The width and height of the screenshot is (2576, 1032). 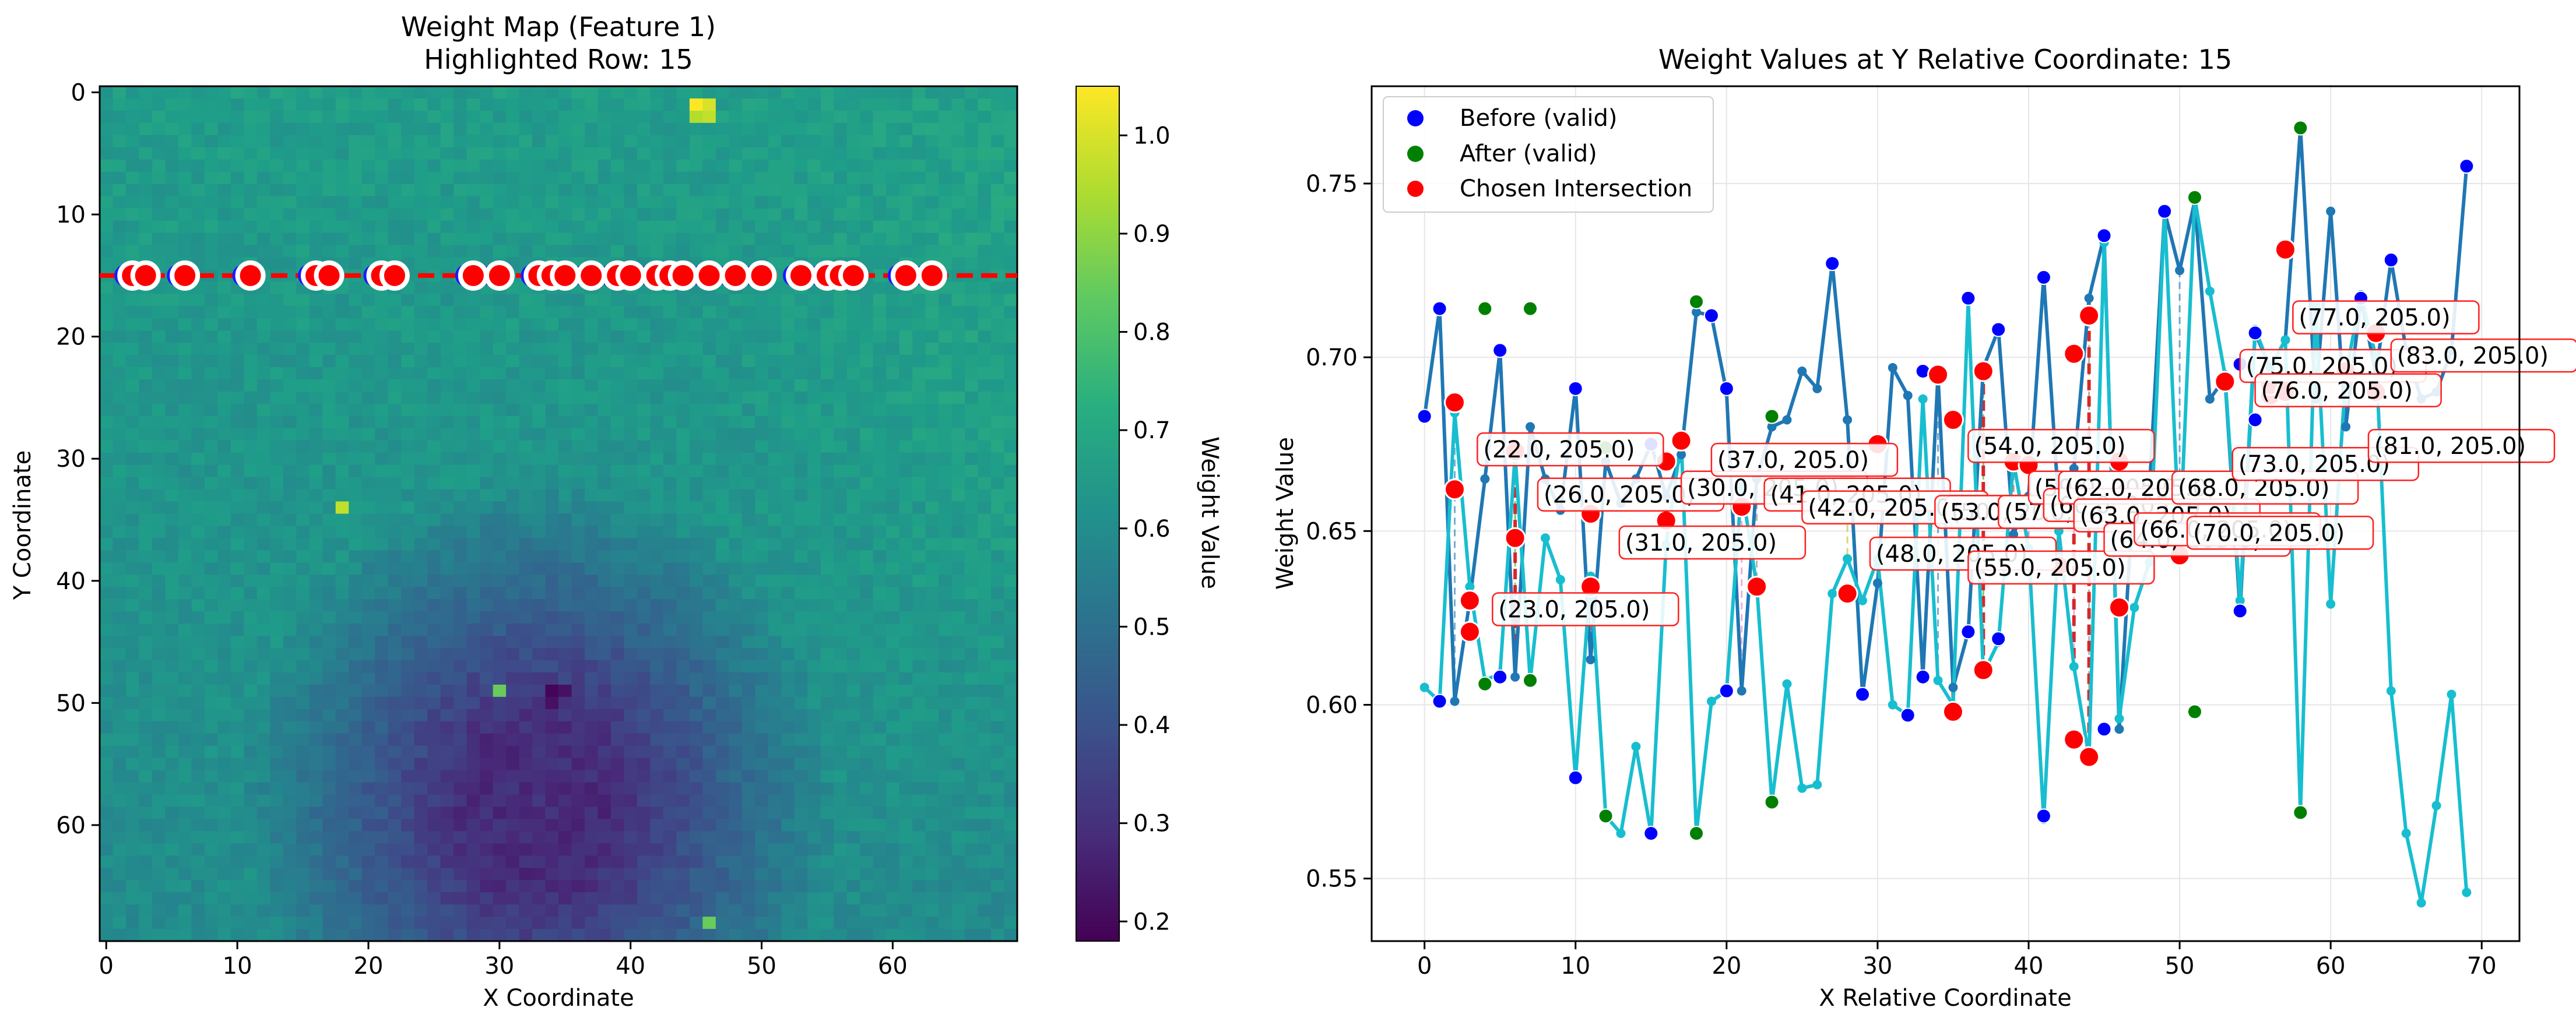 What do you see at coordinates (1539, 118) in the screenshot?
I see `legend-label-before: Before (valid)` at bounding box center [1539, 118].